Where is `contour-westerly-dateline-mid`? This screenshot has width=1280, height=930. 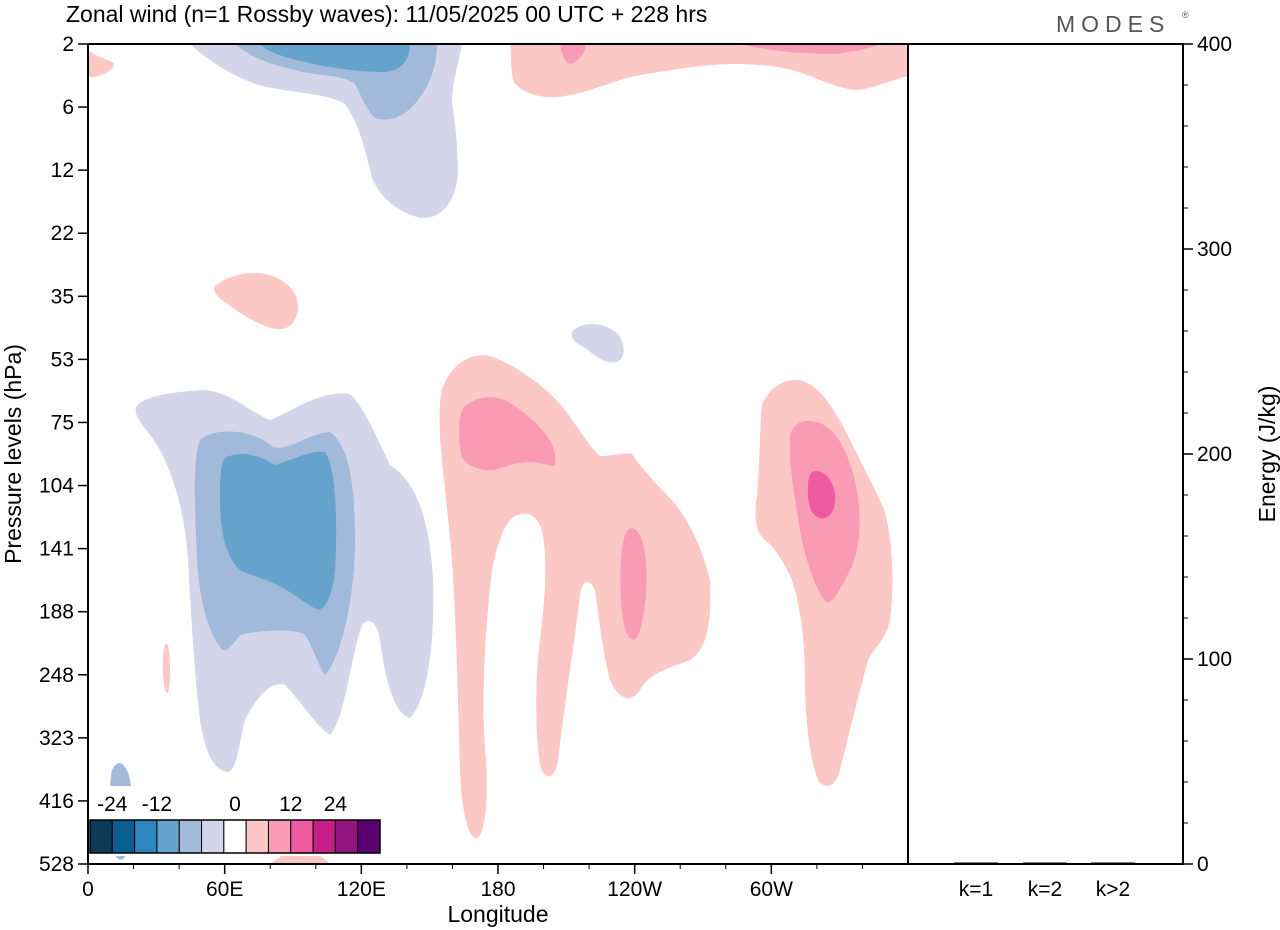 contour-westerly-dateline-mid is located at coordinates (507, 434).